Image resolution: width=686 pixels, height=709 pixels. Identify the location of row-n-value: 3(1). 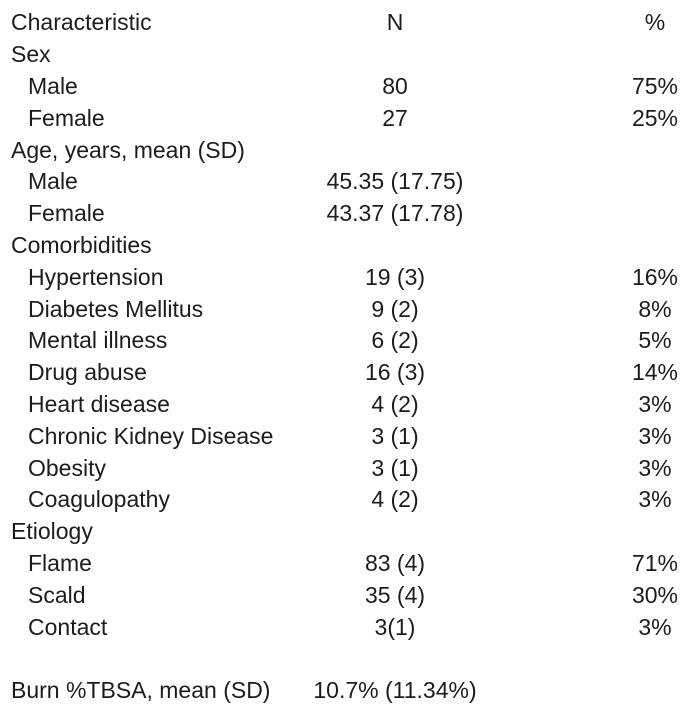
(395, 626).